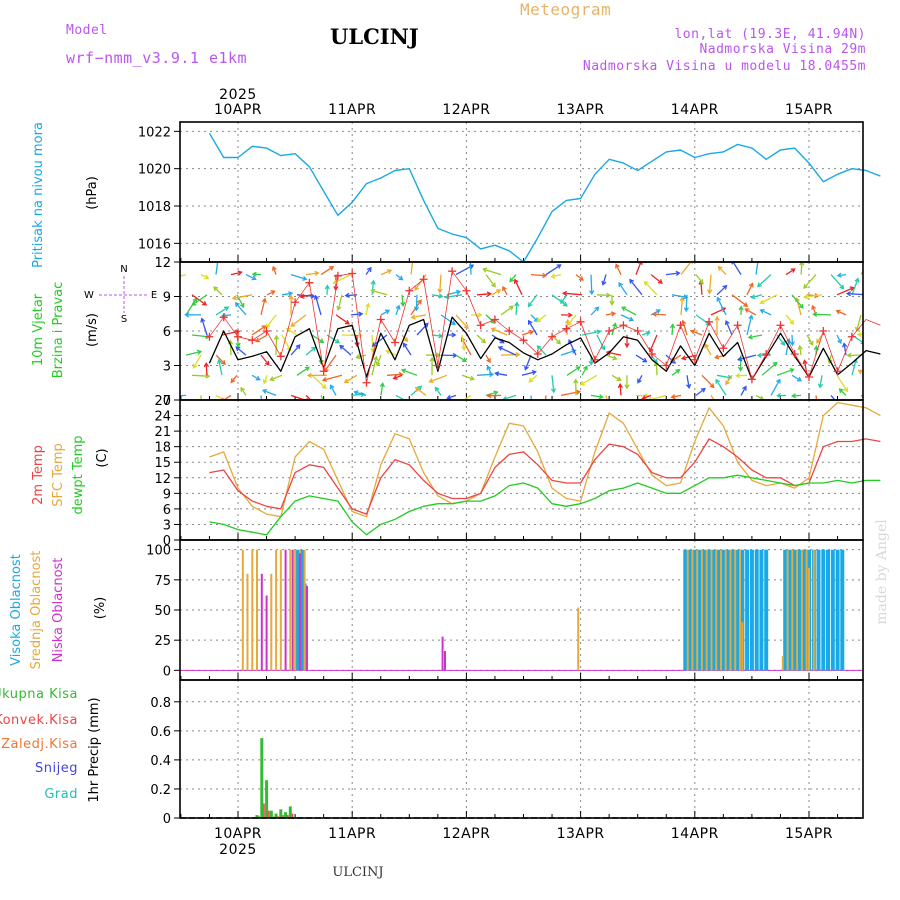  Describe the element at coordinates (162, 641) in the screenshot. I see `y-tick-label: 25` at that location.